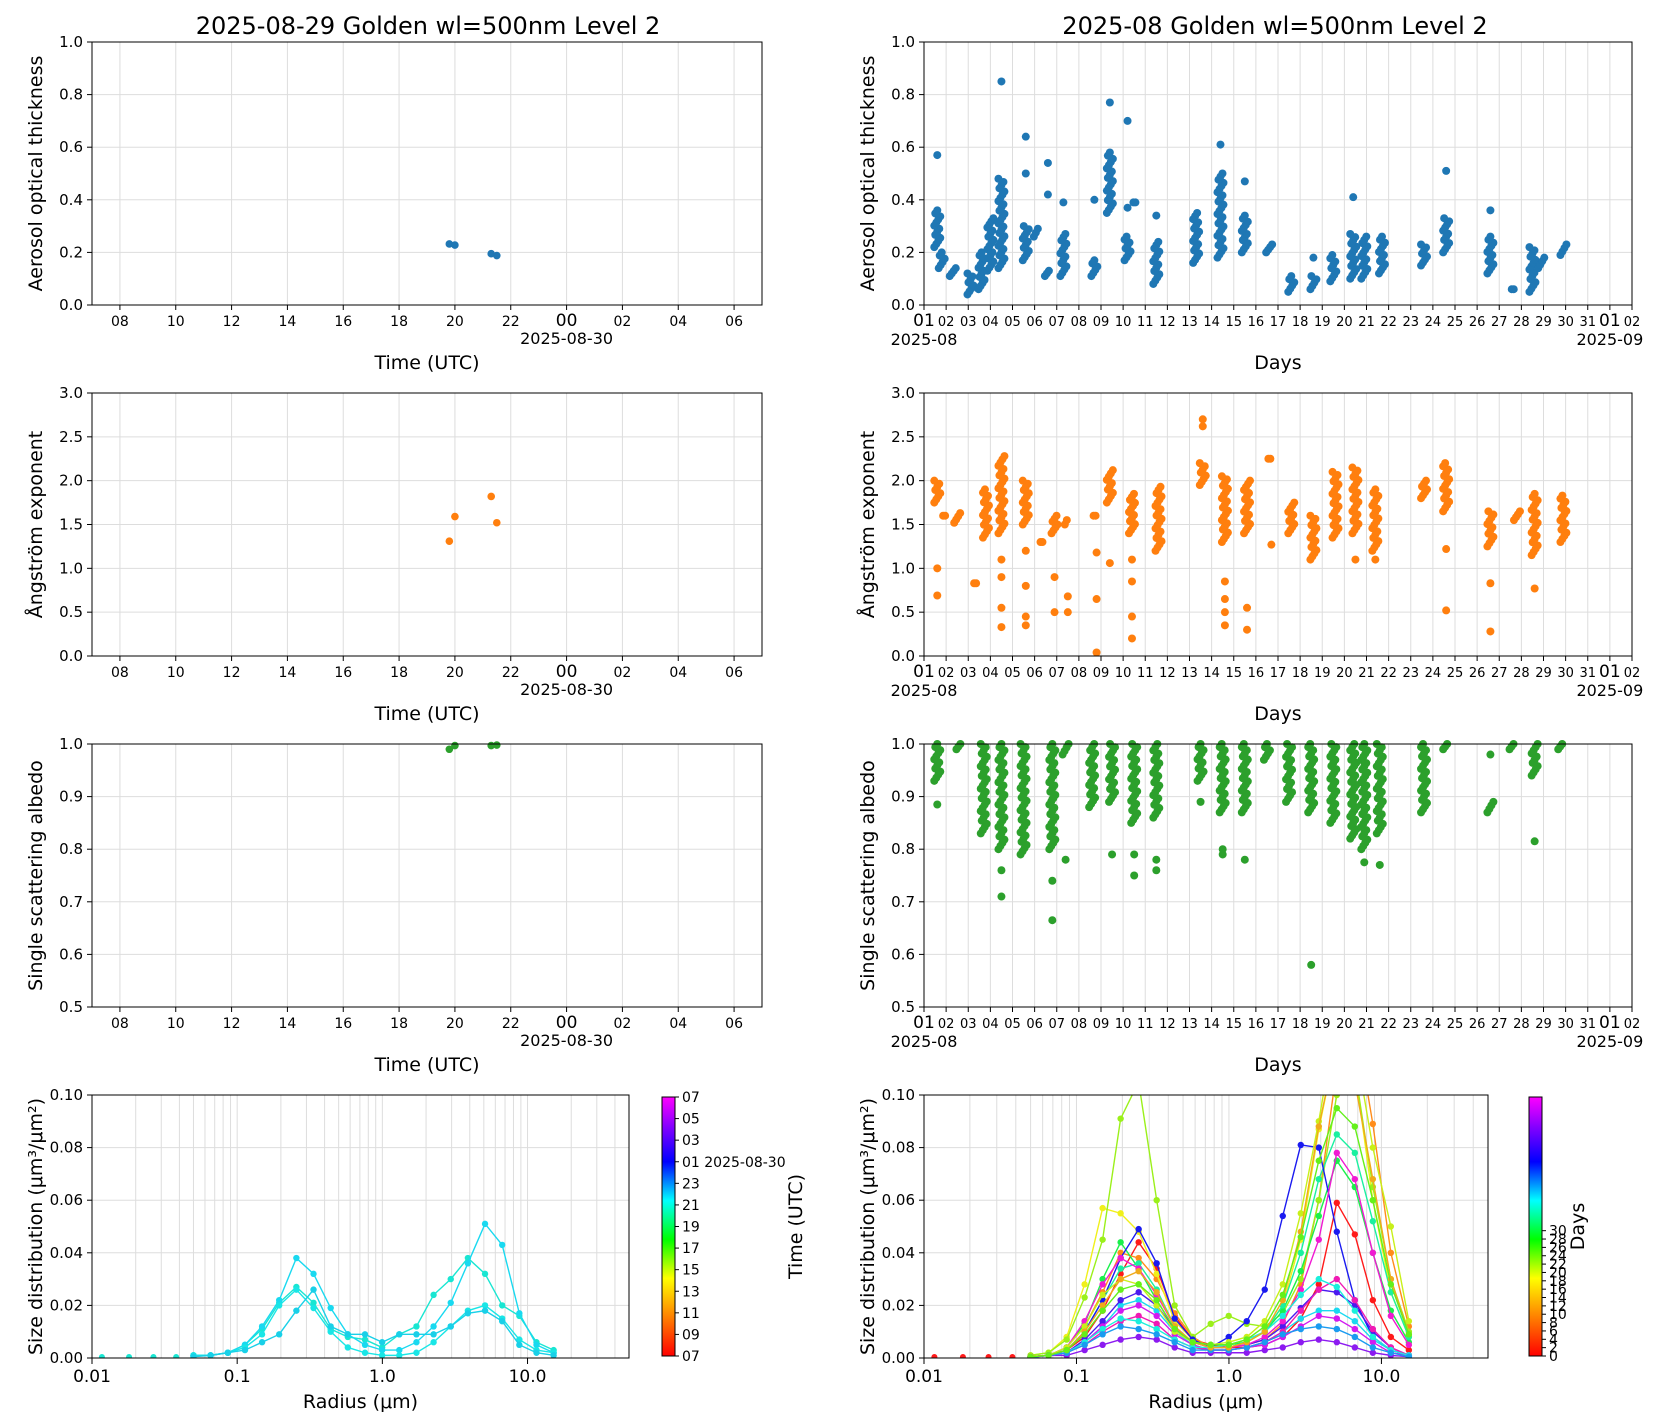 This screenshot has width=1654, height=1420. I want to click on y-axis-label: Ångström exponent, so click(867, 525).